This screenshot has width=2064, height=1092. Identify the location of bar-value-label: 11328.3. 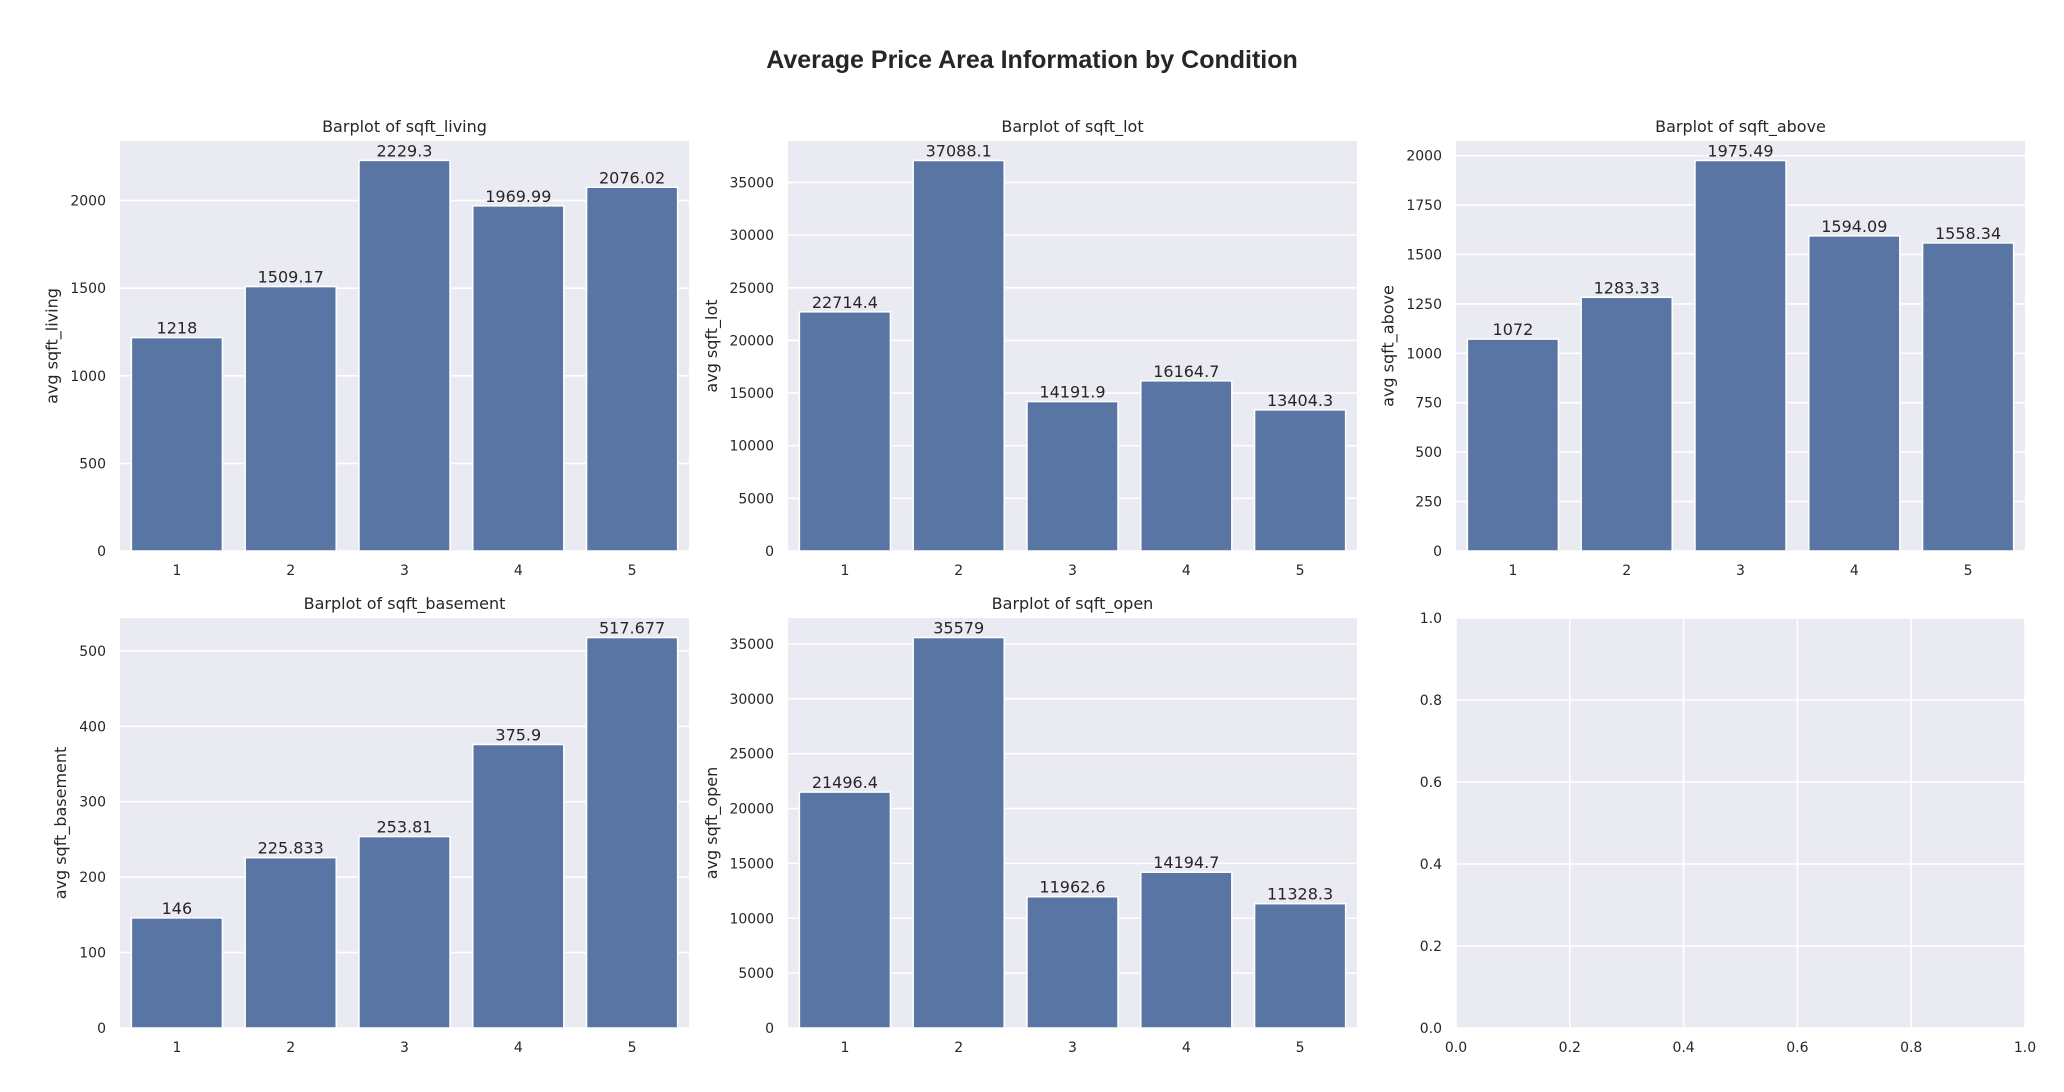
(1300, 894).